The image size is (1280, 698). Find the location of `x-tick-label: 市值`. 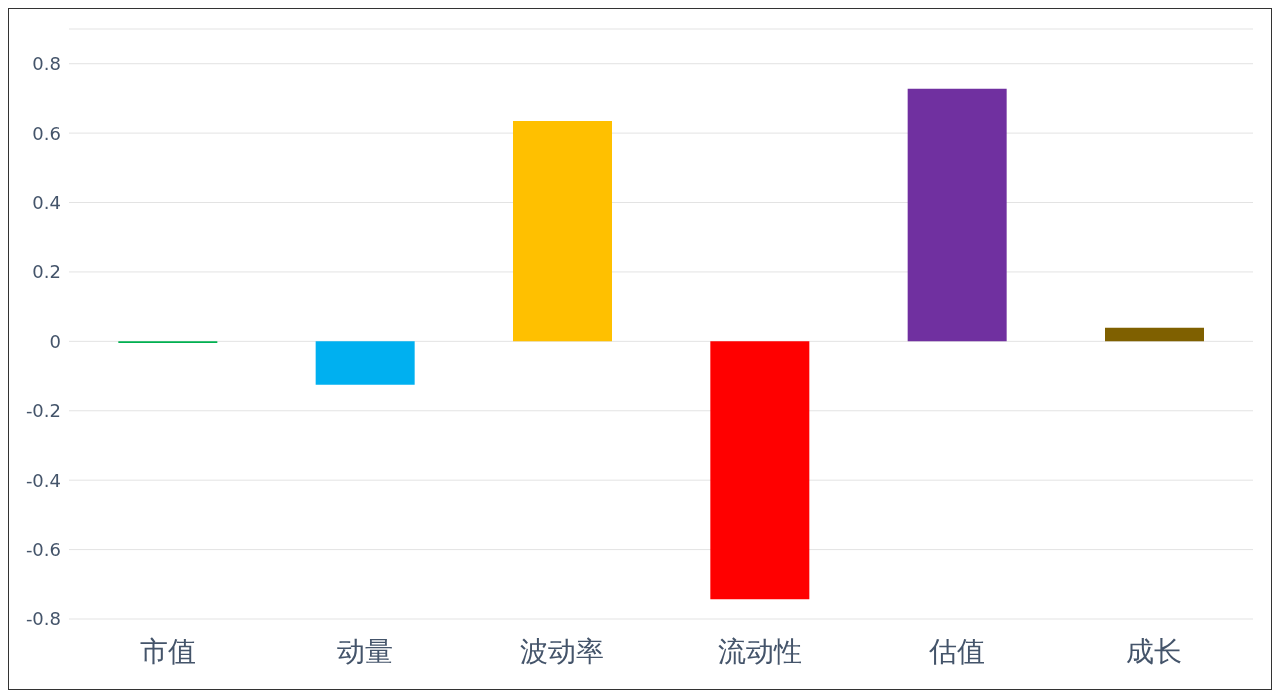

x-tick-label: 市值 is located at coordinates (167, 651).